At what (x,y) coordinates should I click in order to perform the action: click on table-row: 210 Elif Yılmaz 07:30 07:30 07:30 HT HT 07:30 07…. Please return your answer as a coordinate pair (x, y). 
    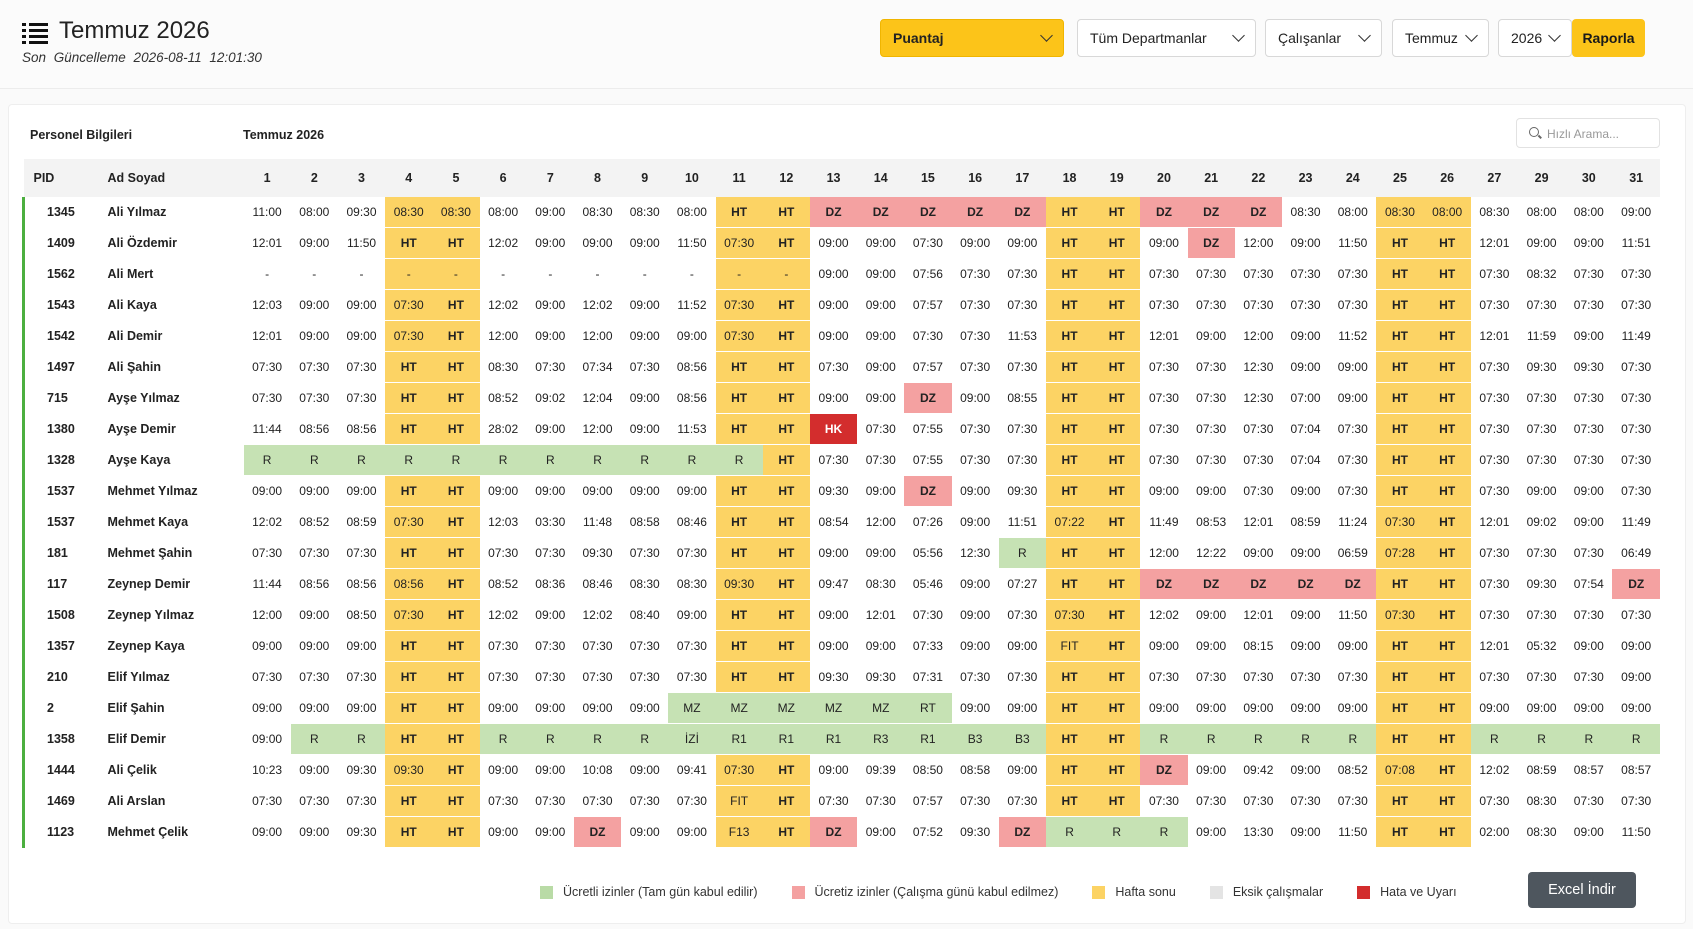
    Looking at the image, I should click on (841, 677).